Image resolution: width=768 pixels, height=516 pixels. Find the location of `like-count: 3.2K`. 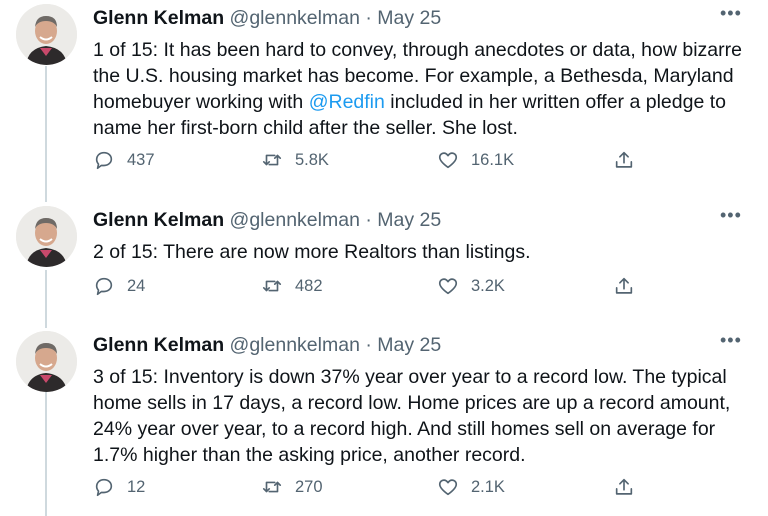

like-count: 3.2K is located at coordinates (488, 285).